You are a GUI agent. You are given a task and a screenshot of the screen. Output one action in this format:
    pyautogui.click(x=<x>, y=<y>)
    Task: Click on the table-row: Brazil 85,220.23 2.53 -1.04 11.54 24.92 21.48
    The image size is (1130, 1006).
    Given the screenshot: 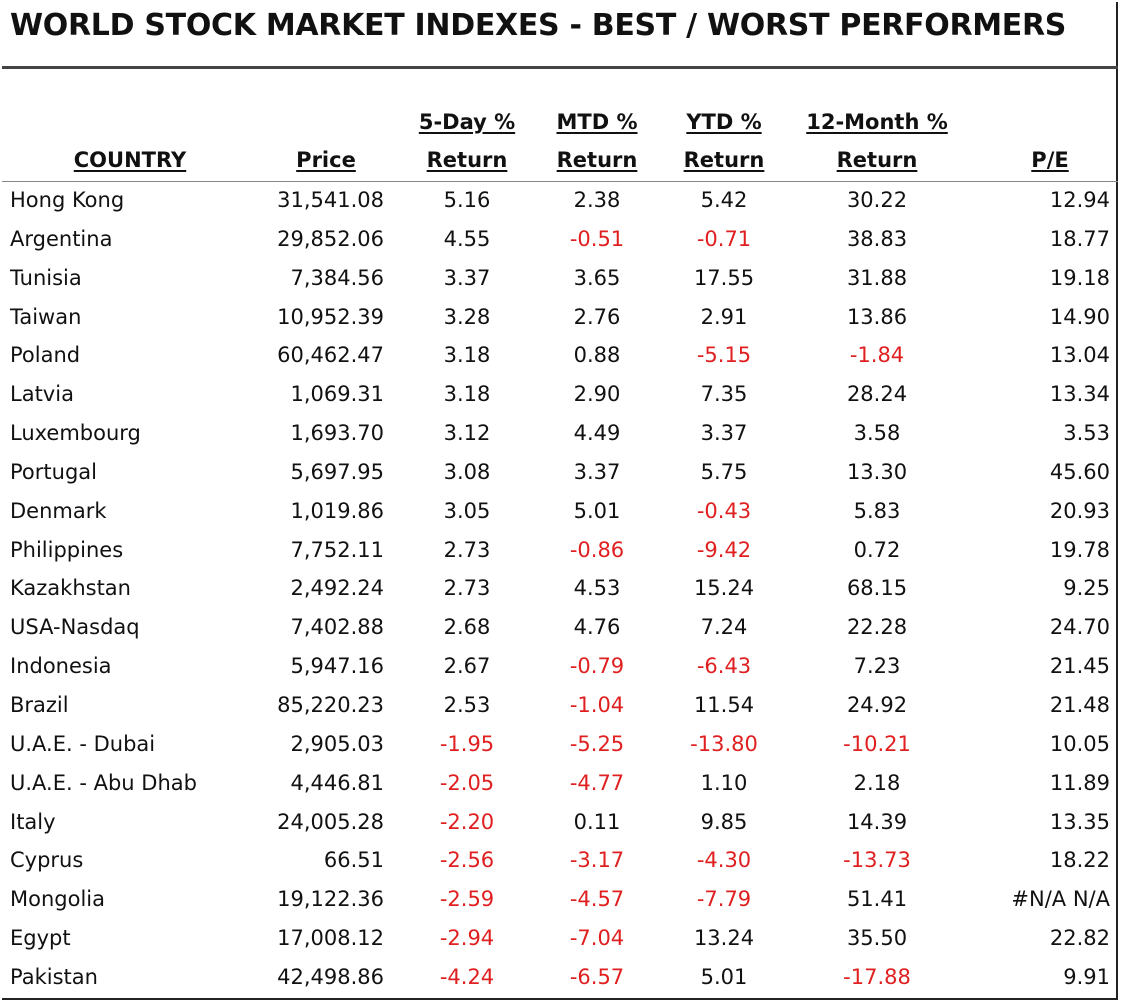 What is the action you would take?
    pyautogui.click(x=559, y=706)
    